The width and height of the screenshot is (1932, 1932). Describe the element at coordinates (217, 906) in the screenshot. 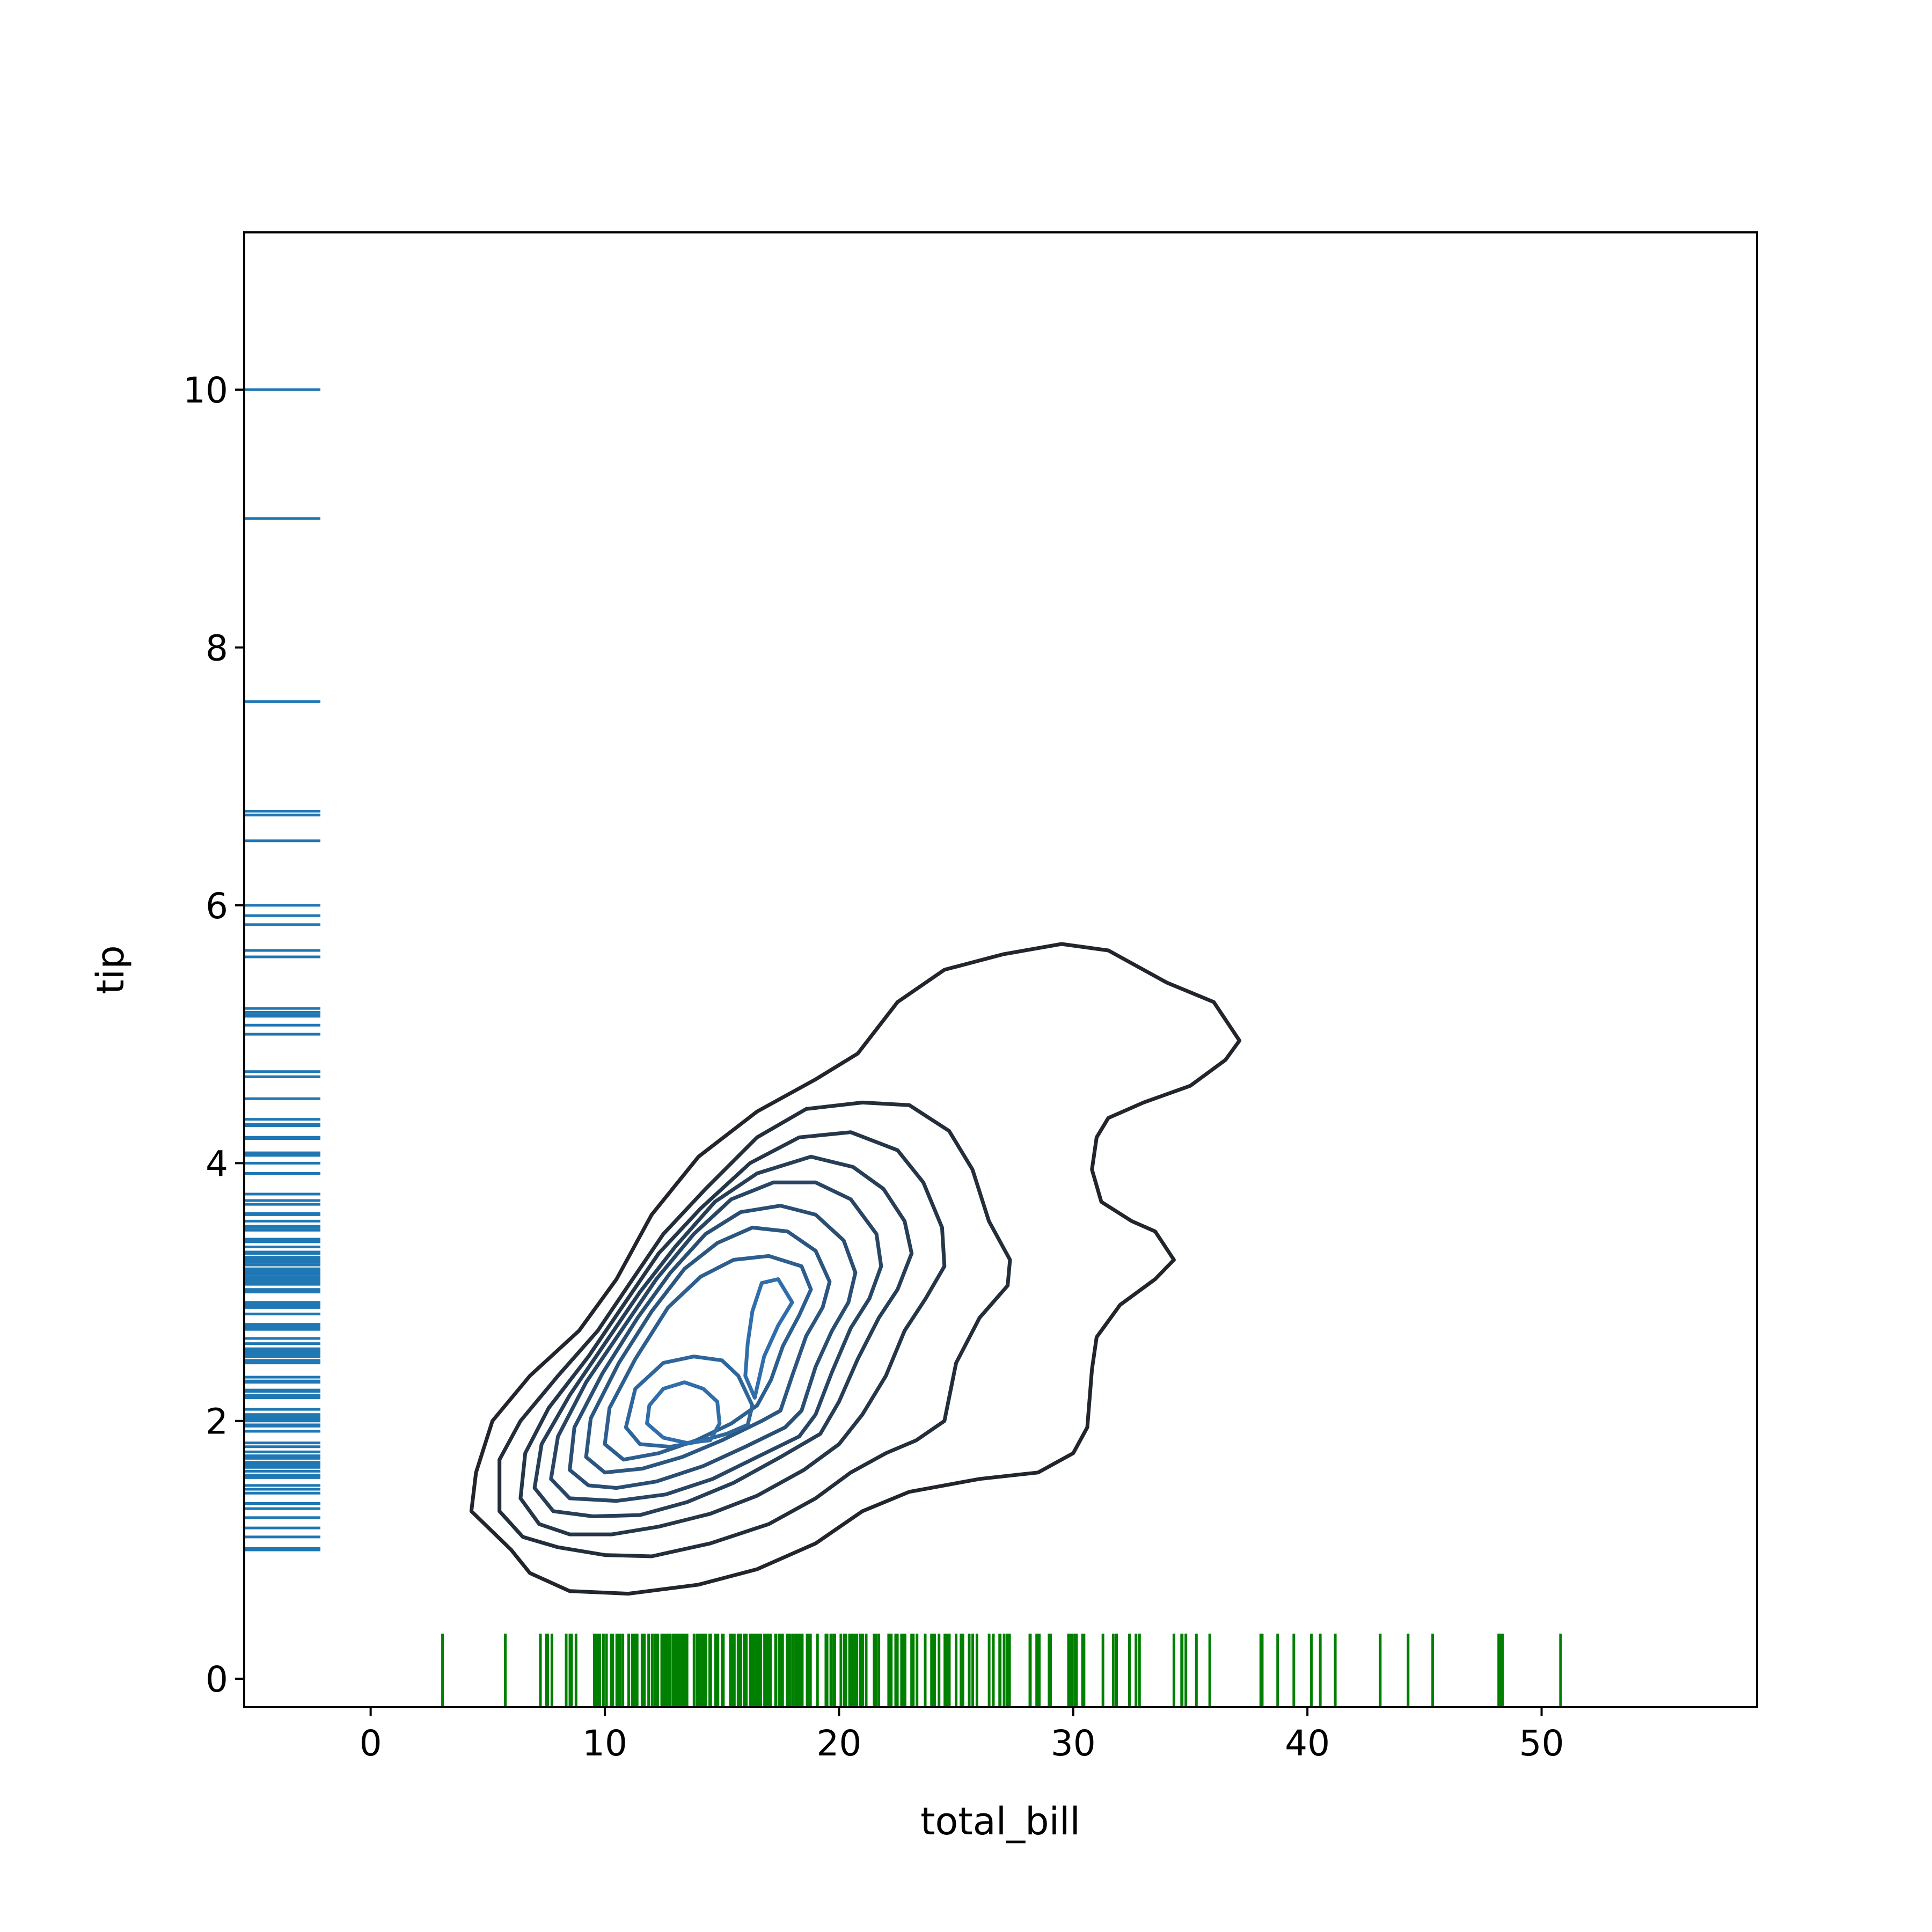

I see `y-tick-label: 6` at that location.